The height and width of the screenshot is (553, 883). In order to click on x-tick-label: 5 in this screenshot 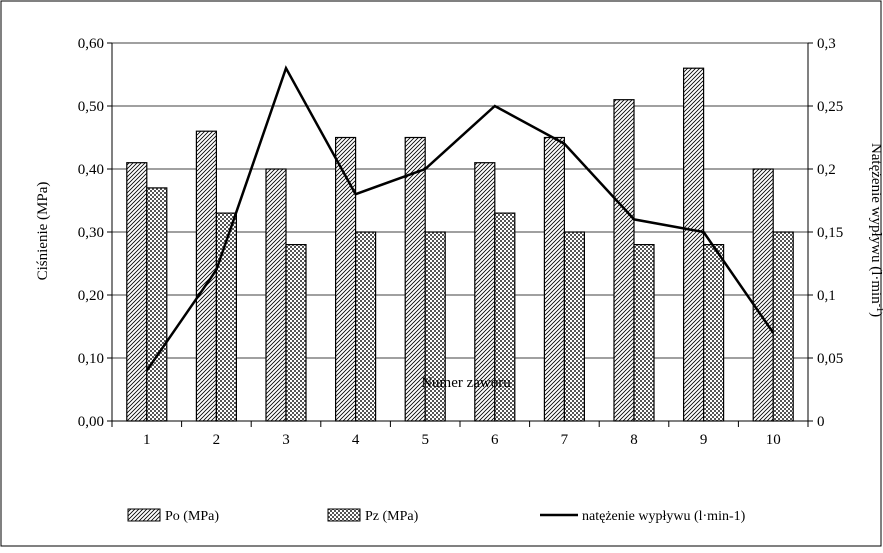, I will do `click(425, 440)`.